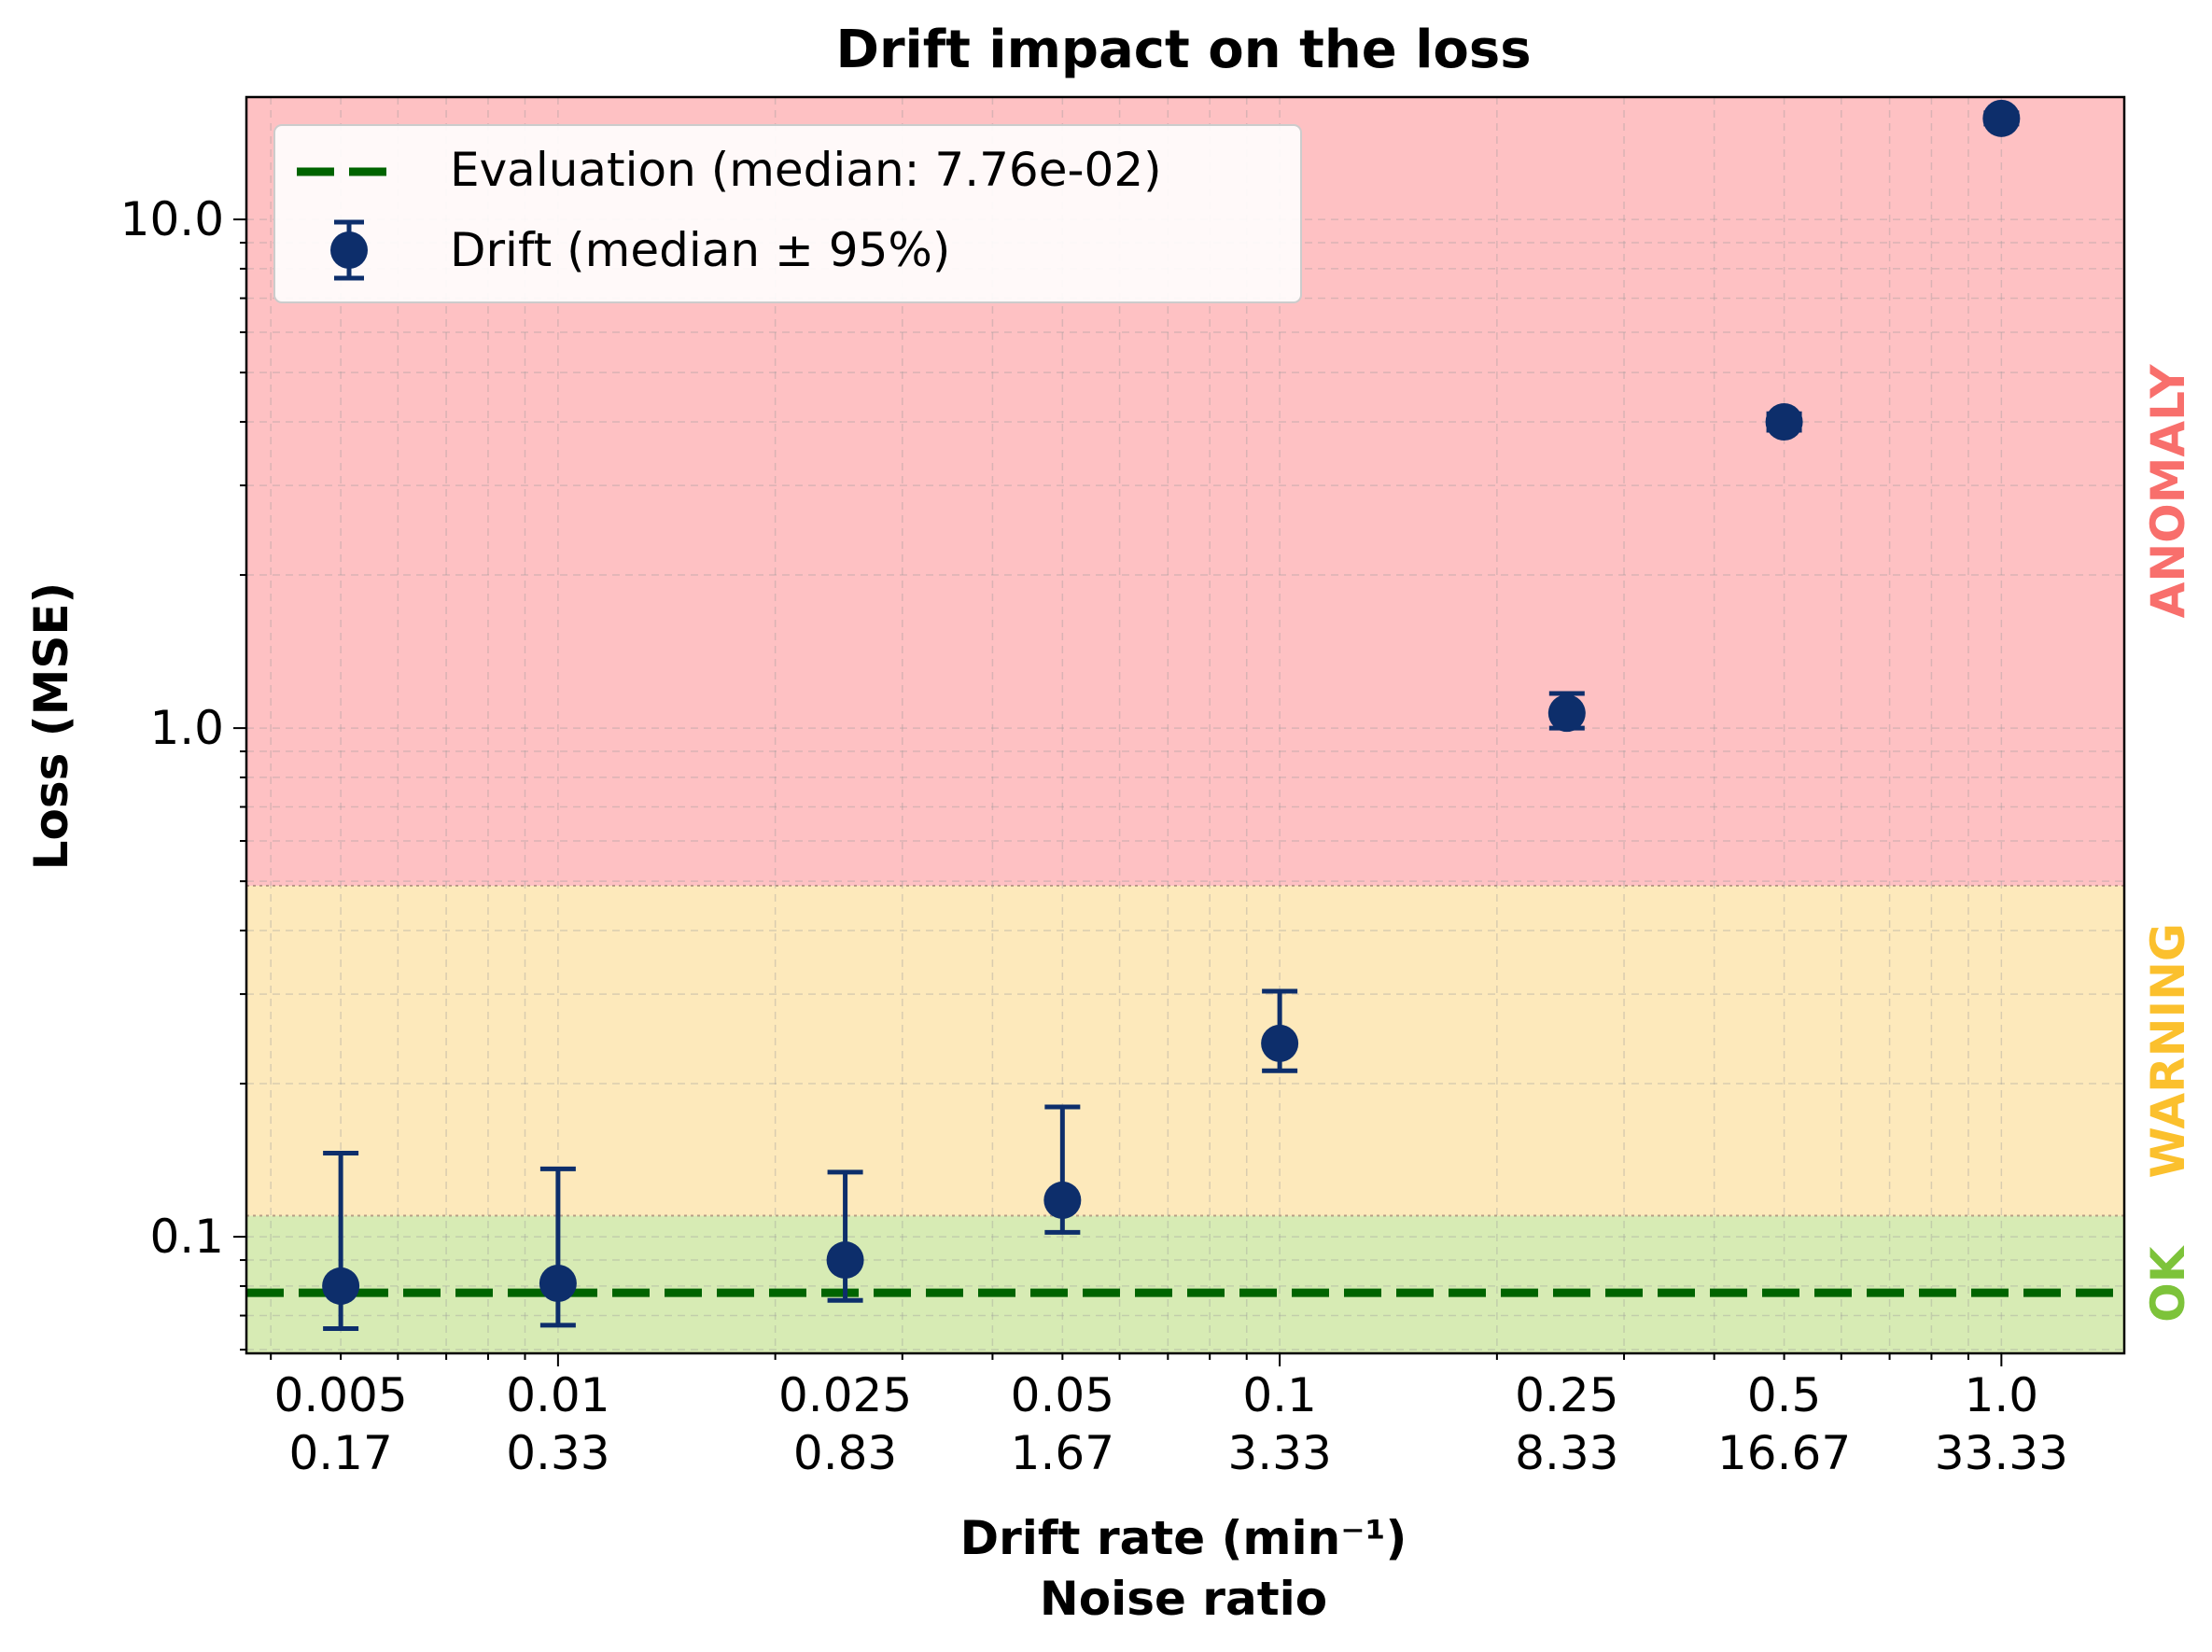  Describe the element at coordinates (806, 170) in the screenshot. I see `legend-reference-label: Evaluation (median: 7.76e-02)` at that location.